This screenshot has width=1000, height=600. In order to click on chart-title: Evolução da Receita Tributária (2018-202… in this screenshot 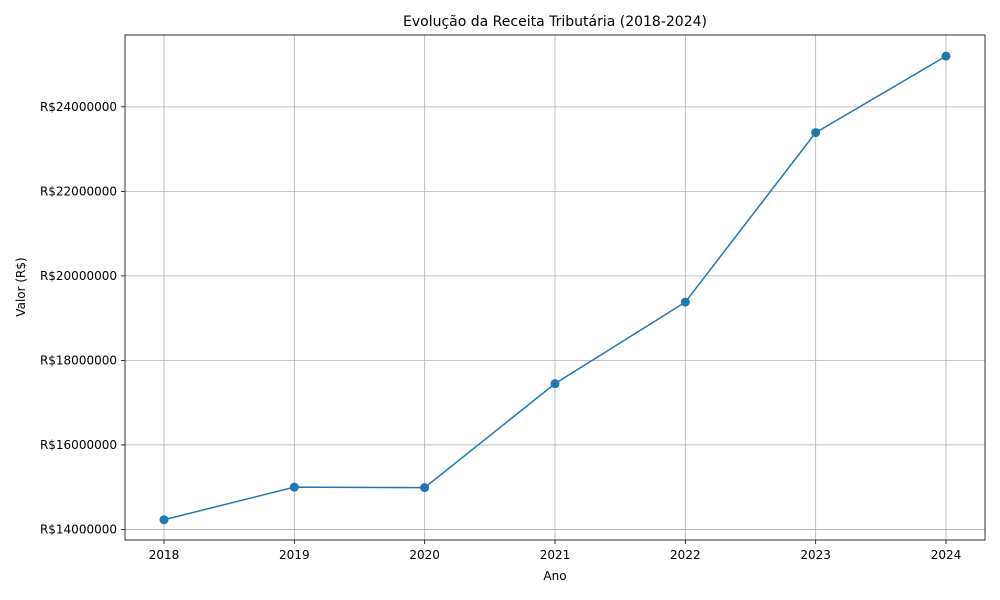, I will do `click(555, 22)`.